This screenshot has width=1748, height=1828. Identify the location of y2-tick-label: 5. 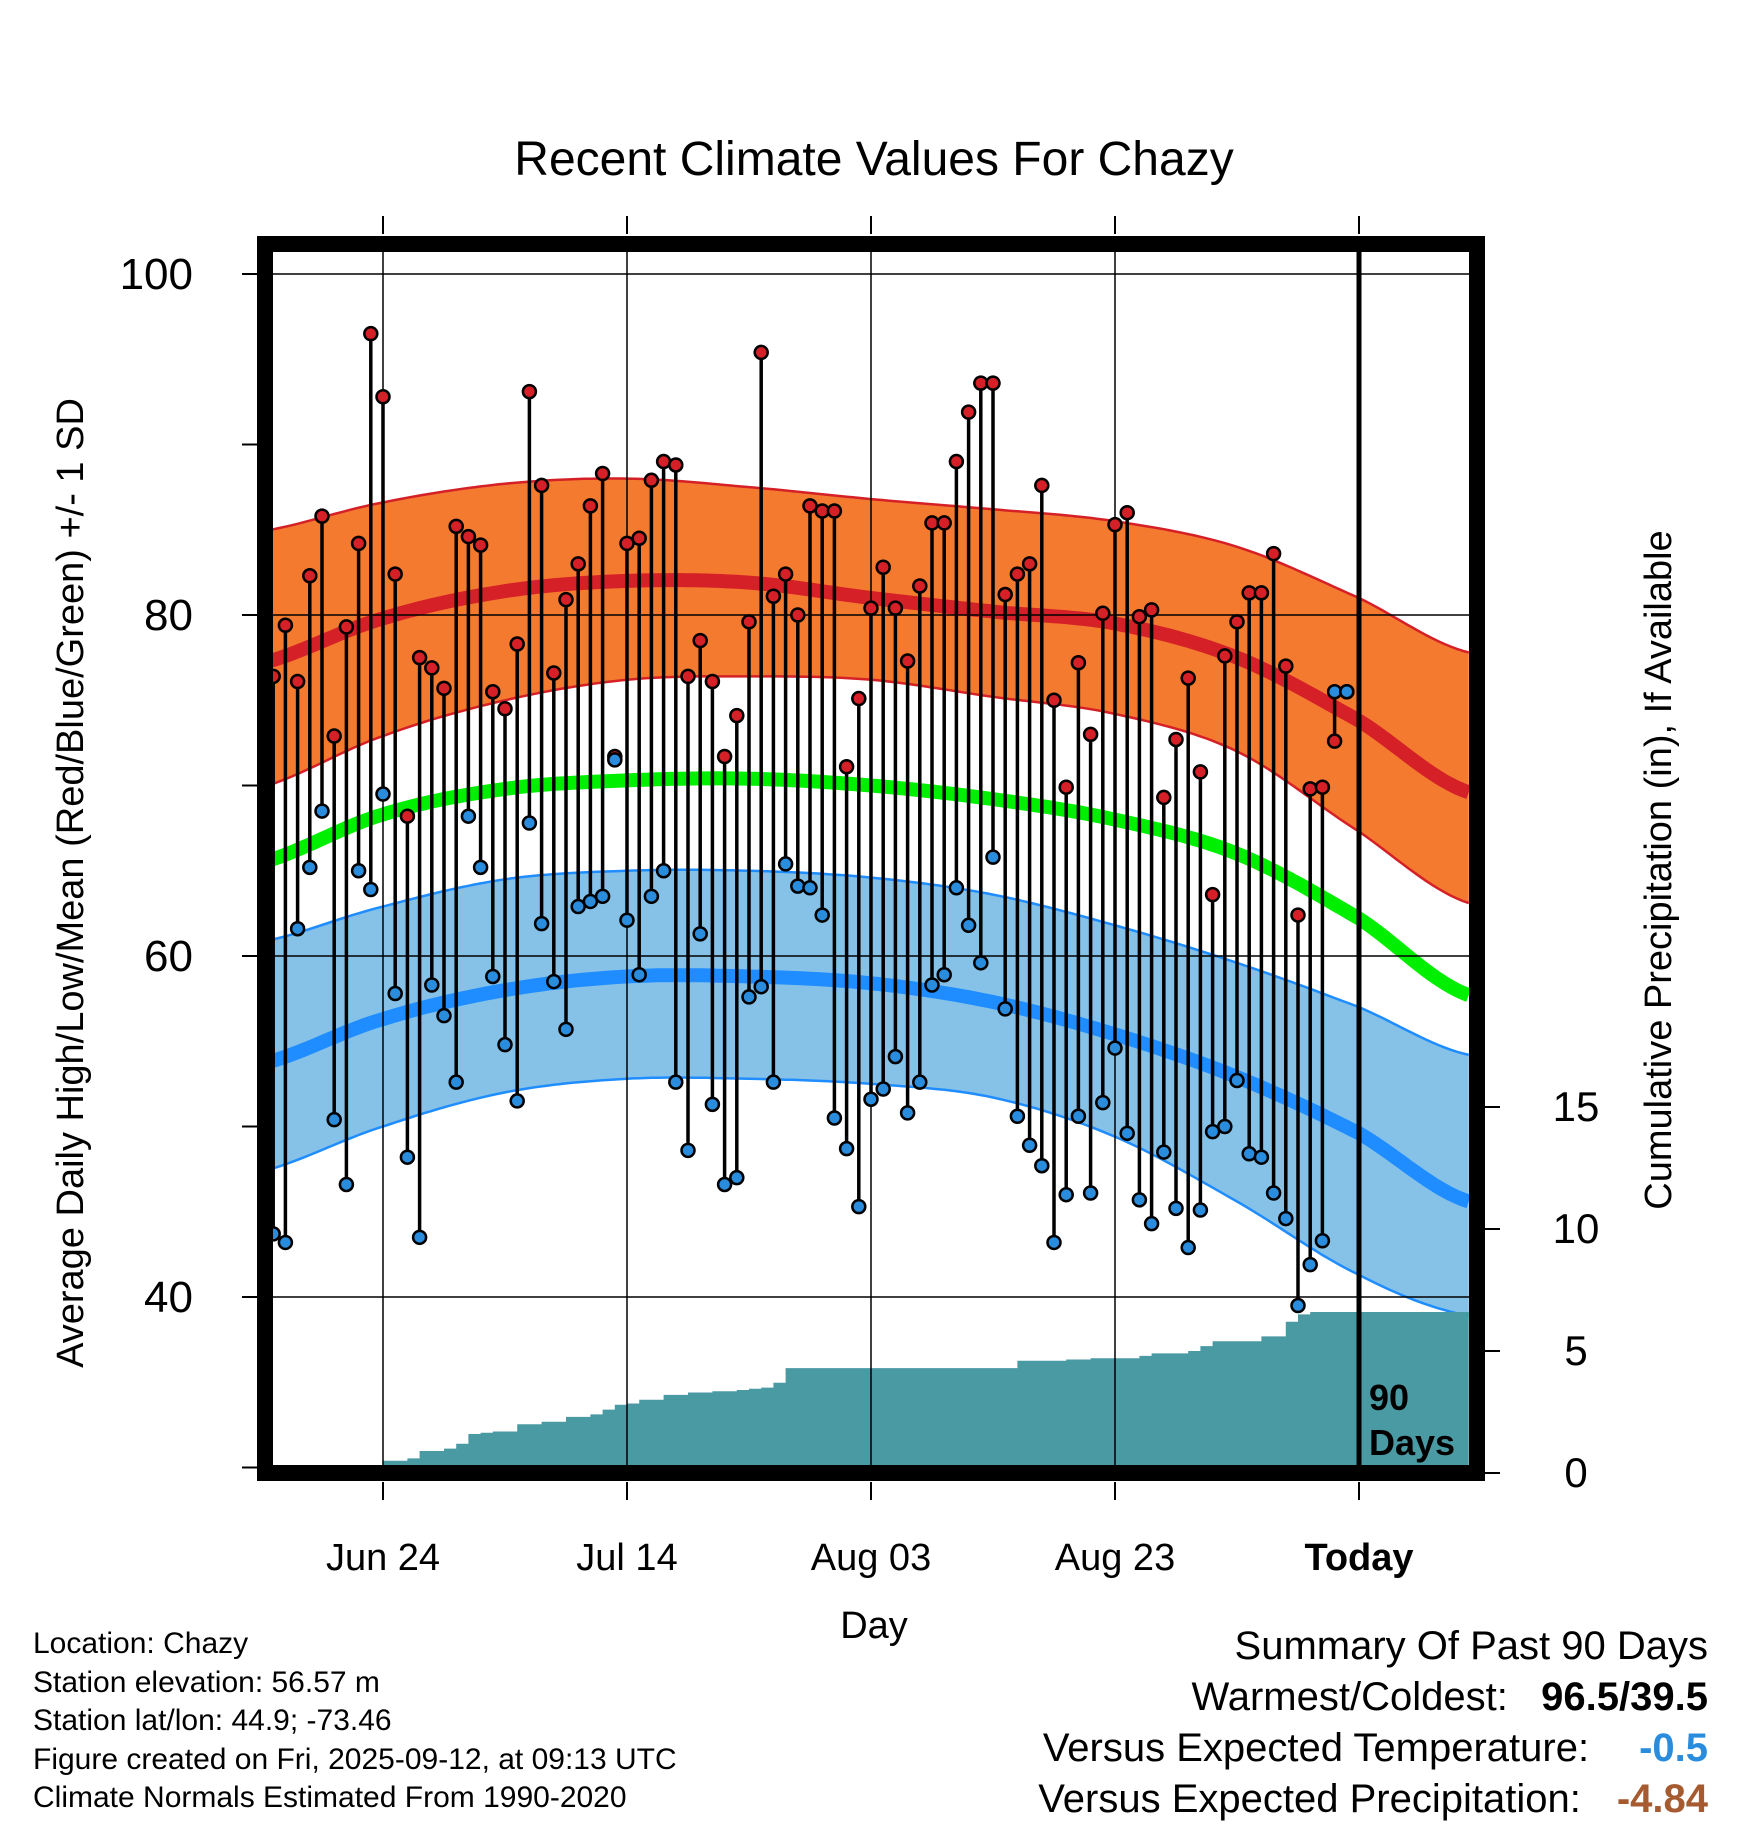
(1575, 1350).